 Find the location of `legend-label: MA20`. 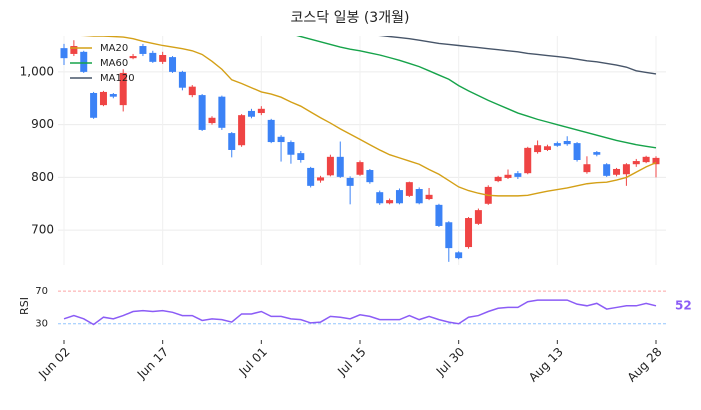

legend-label: MA20 is located at coordinates (114, 48).